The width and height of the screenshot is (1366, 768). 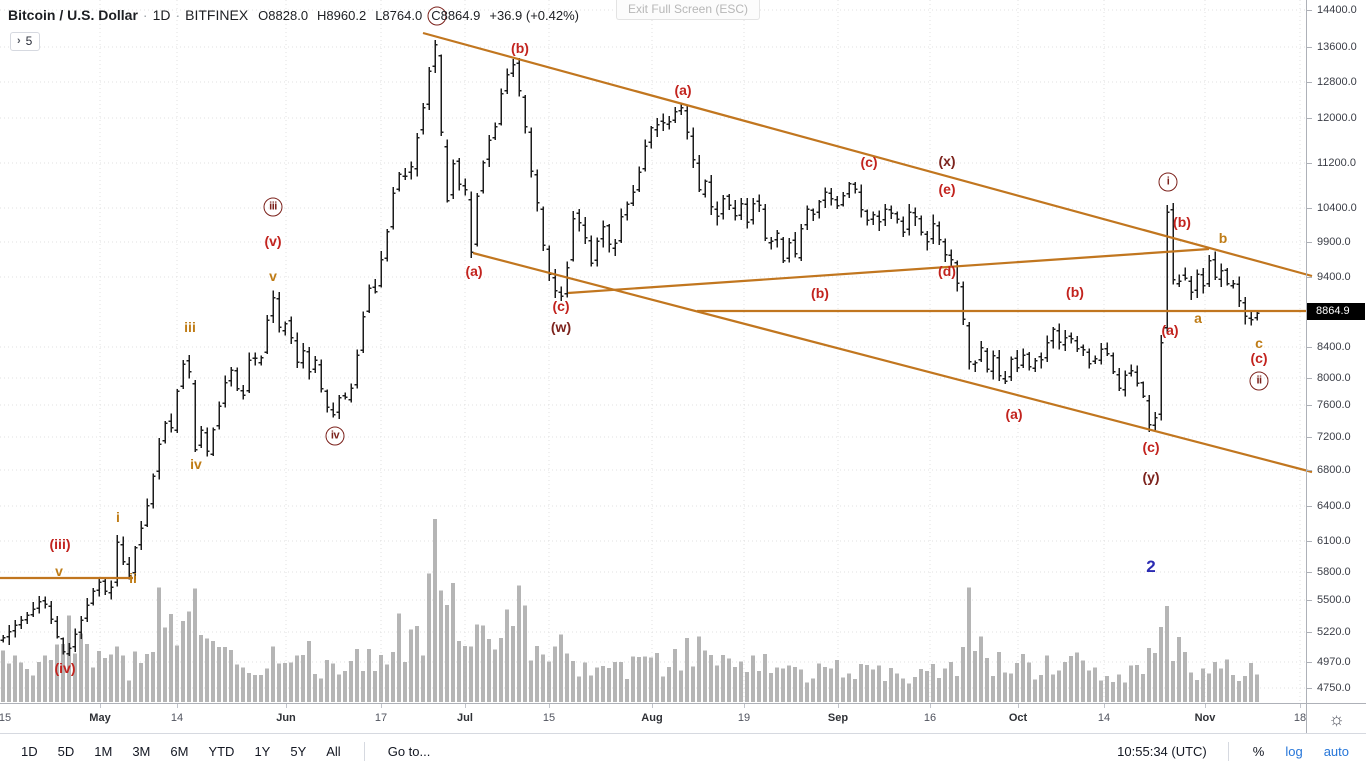 What do you see at coordinates (217, 15) in the screenshot?
I see `exchange-label: BITFINEX` at bounding box center [217, 15].